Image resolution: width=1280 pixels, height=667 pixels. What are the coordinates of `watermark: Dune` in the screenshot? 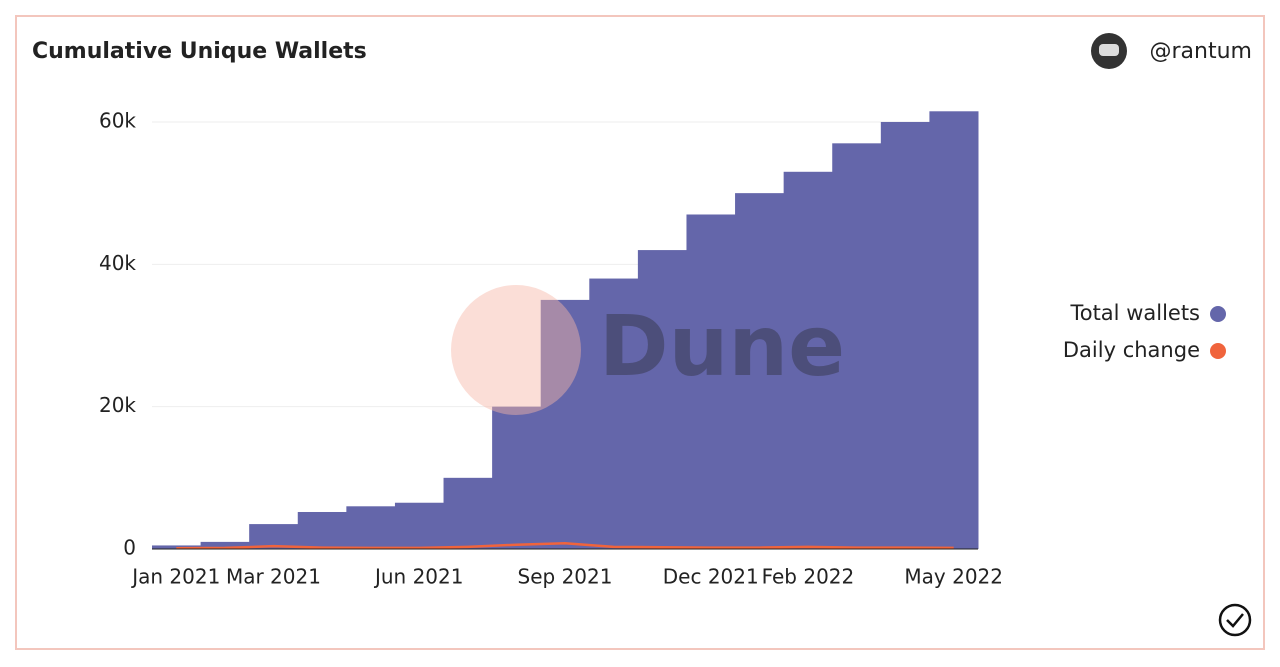 It's located at (722, 346).